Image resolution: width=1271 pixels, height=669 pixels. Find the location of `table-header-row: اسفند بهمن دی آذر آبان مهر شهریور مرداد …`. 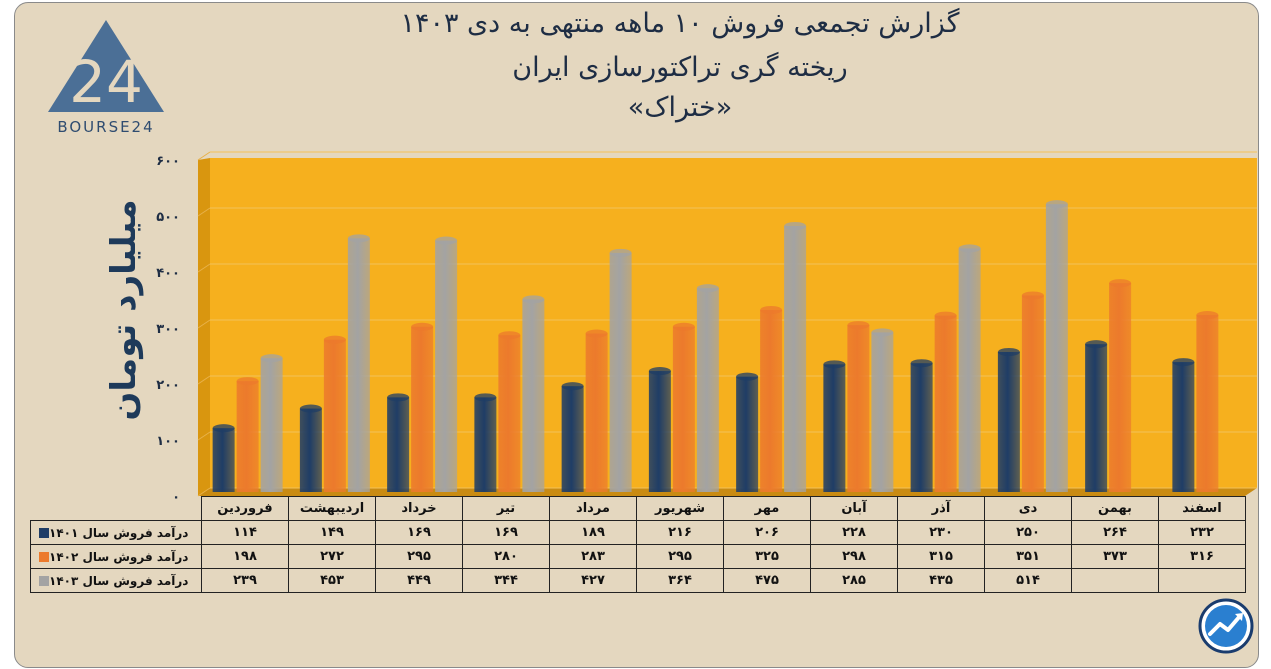

table-header-row: اسفند بهمن دی آذر آبان مهر شهریور مرداد … is located at coordinates (638, 508).